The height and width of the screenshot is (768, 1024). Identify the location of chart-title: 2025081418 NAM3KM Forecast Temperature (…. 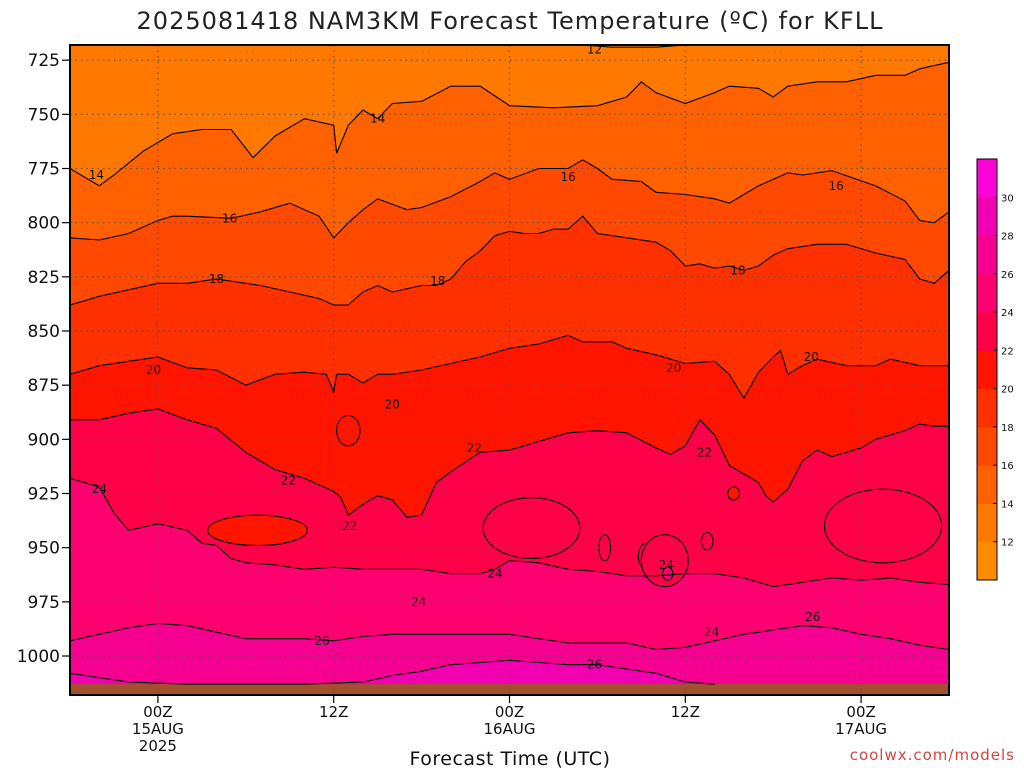
(510, 21).